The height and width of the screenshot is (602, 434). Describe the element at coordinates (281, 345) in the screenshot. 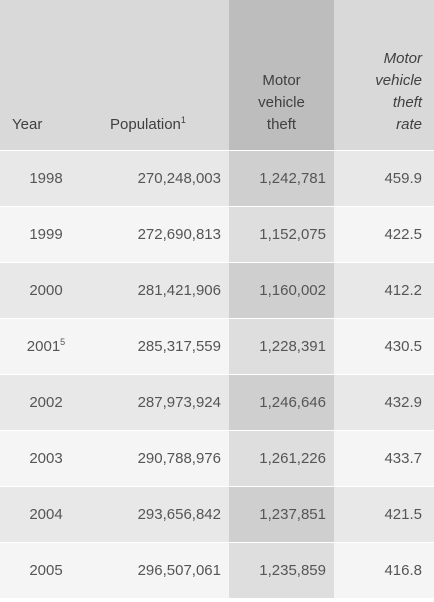

I see `cell-motor-vehicle-theft: 1,228,391` at that location.